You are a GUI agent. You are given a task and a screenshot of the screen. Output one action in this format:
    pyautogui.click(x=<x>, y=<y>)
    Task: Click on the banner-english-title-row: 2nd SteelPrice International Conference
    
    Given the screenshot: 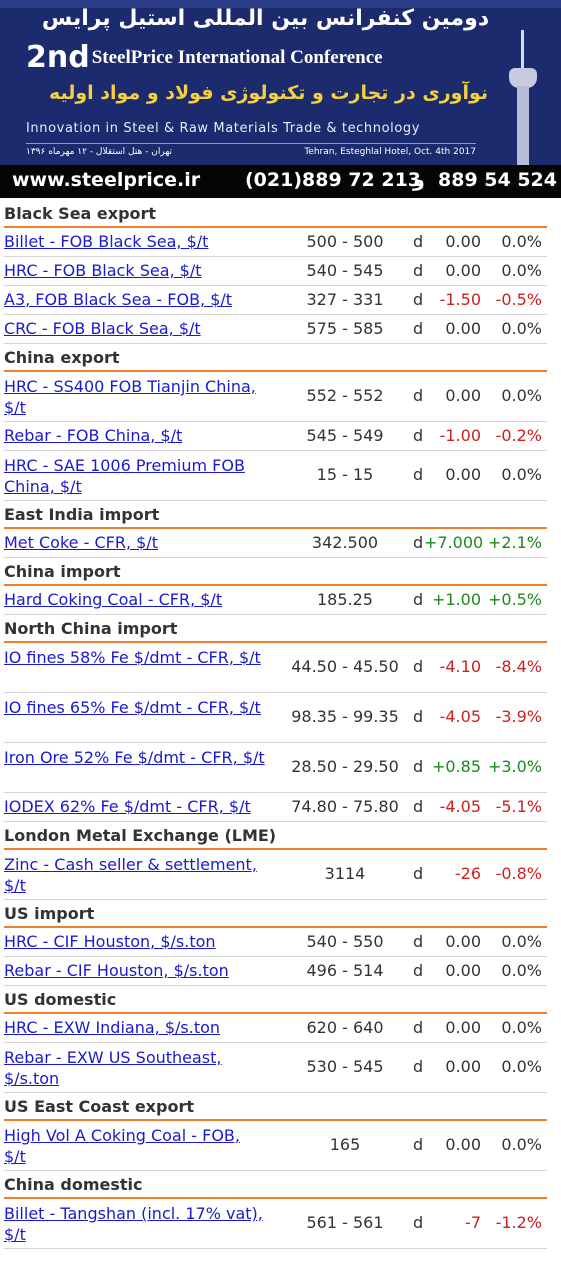 What is the action you would take?
    pyautogui.click(x=204, y=57)
    